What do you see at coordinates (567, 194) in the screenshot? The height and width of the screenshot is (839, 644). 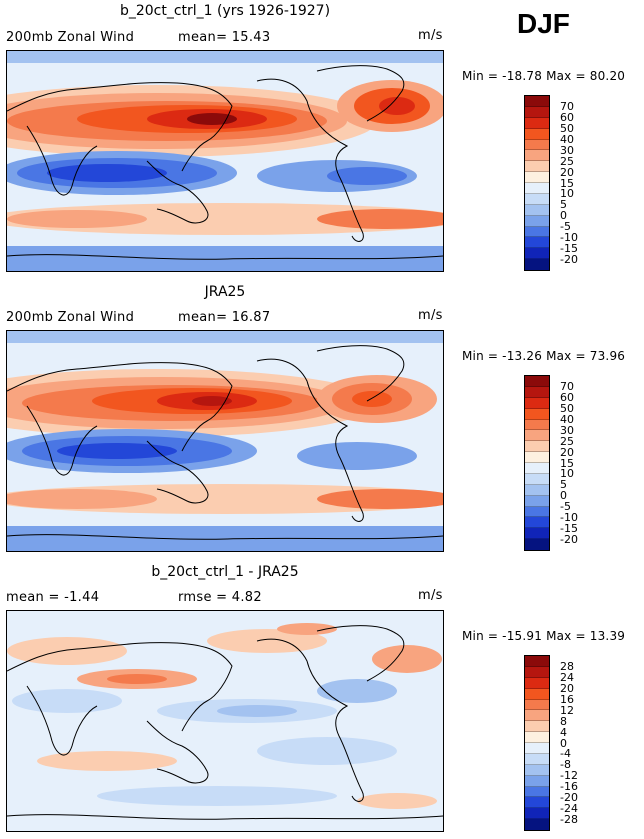 I see `colorbar-tick-label: 10` at bounding box center [567, 194].